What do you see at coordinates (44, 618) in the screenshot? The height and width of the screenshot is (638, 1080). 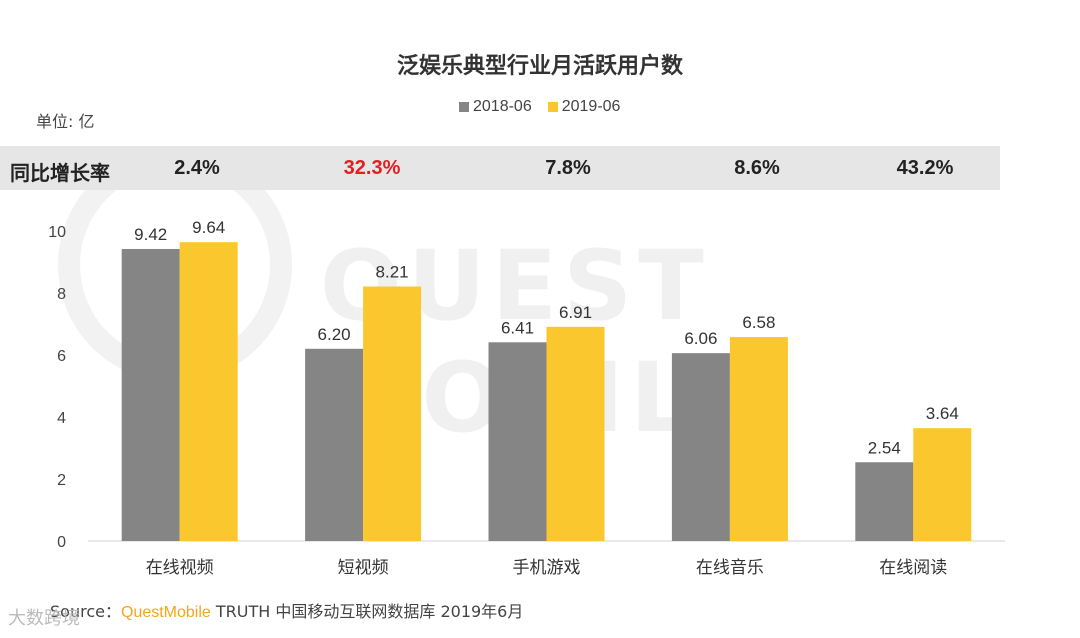 I see `corner-watermark: 大数跨境` at bounding box center [44, 618].